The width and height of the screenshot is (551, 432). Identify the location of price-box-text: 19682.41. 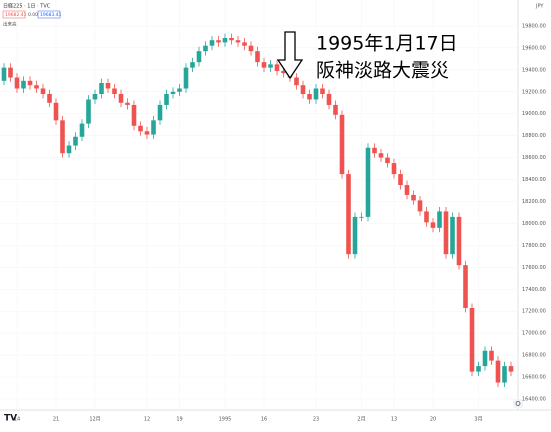
(16, 15).